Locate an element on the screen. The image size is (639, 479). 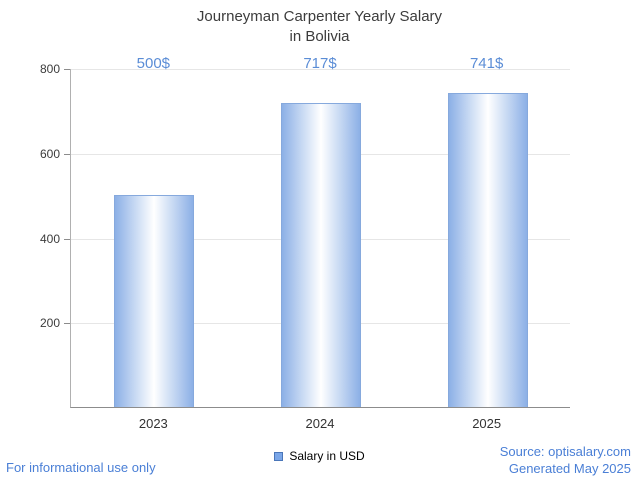
disclaimer-text: For informational use only is located at coordinates (81, 467).